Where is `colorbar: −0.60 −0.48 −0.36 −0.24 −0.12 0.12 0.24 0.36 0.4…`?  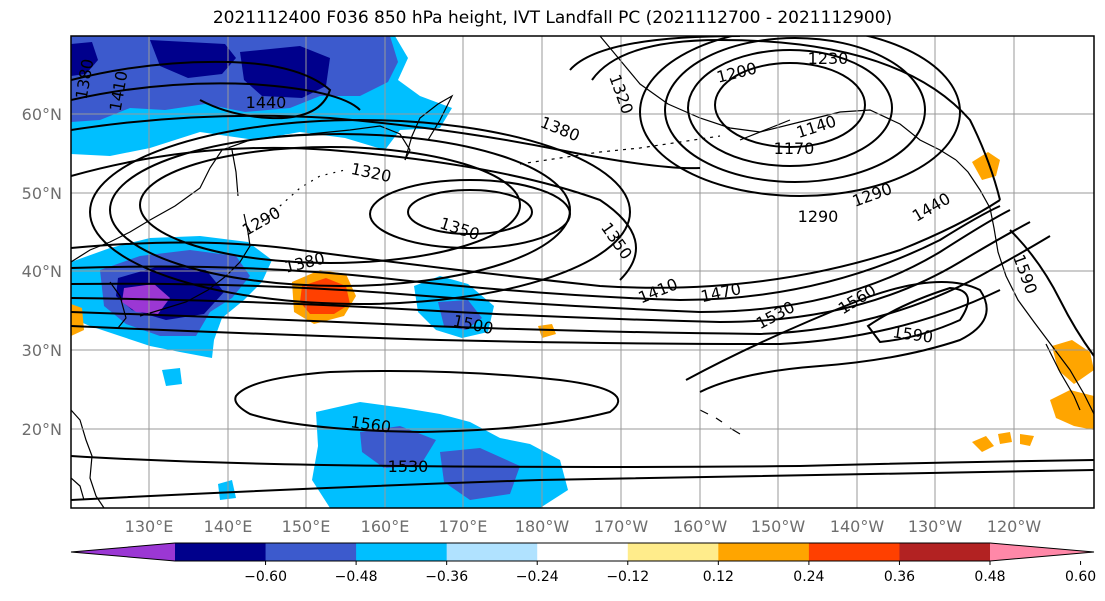
colorbar: −0.60 −0.48 −0.36 −0.24 −0.12 0.12 0.24 0.36 0.4… is located at coordinates (583, 563).